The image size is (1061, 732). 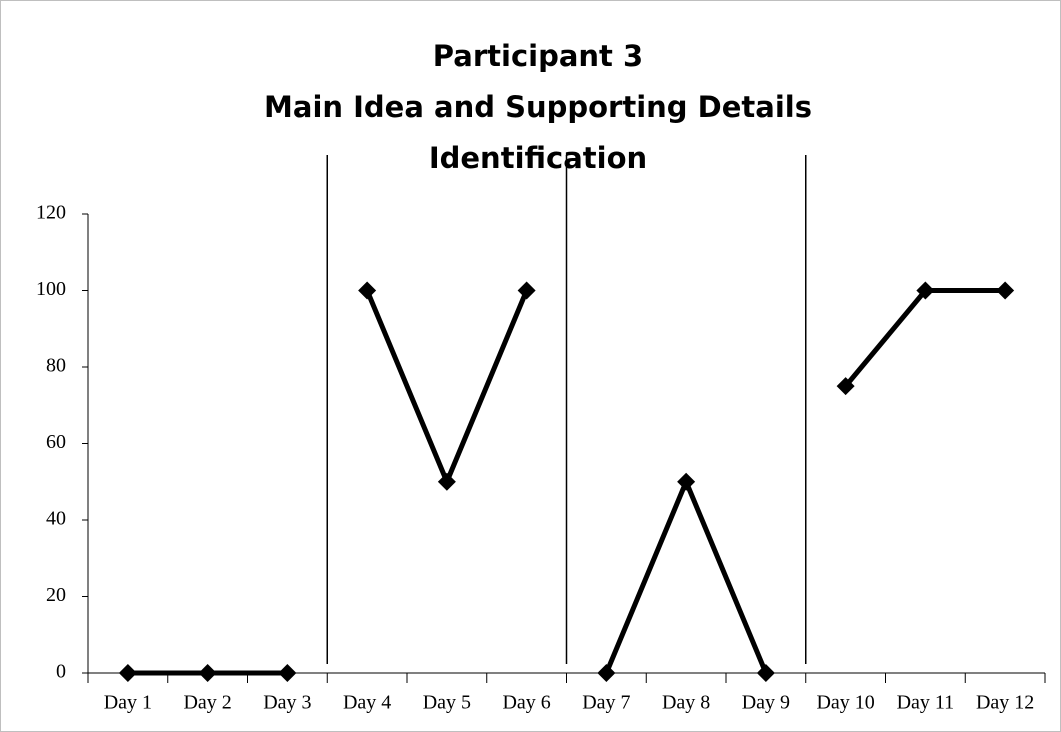 What do you see at coordinates (287, 703) in the screenshot?
I see `x-tick-label: Day 3` at bounding box center [287, 703].